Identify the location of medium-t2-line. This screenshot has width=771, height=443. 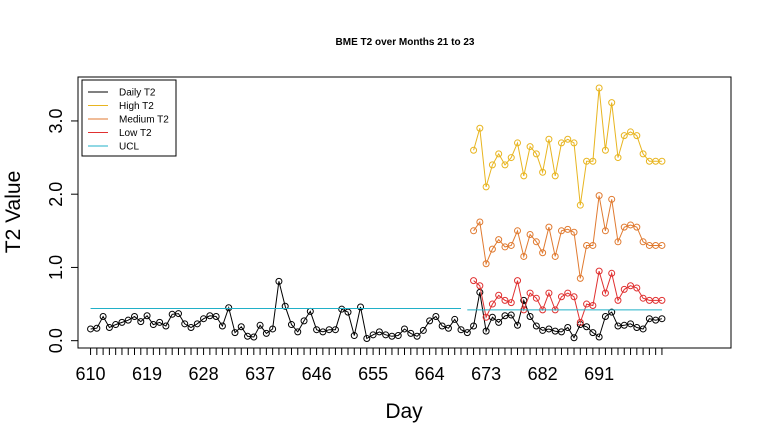
(567, 237).